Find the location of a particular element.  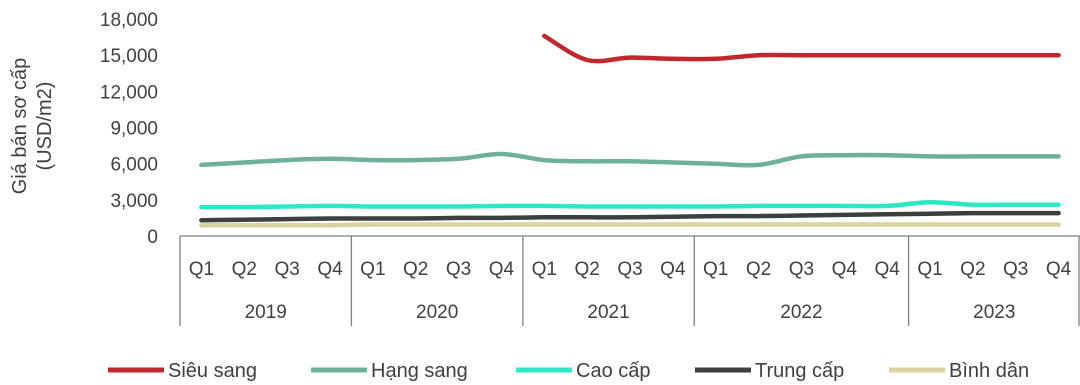

series-line-hang-sang is located at coordinates (630, 159).